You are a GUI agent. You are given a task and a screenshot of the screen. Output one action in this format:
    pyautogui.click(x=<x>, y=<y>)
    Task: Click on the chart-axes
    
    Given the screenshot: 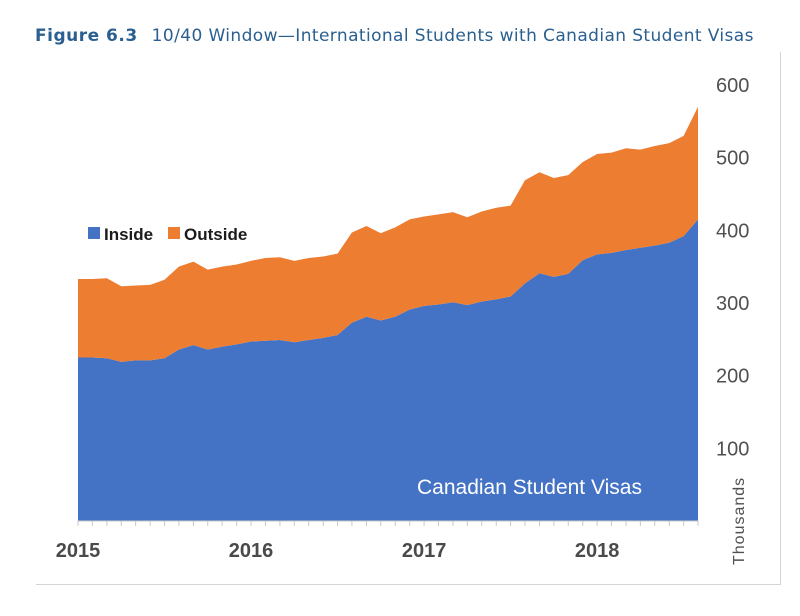 What is the action you would take?
    pyautogui.click(x=388, y=523)
    